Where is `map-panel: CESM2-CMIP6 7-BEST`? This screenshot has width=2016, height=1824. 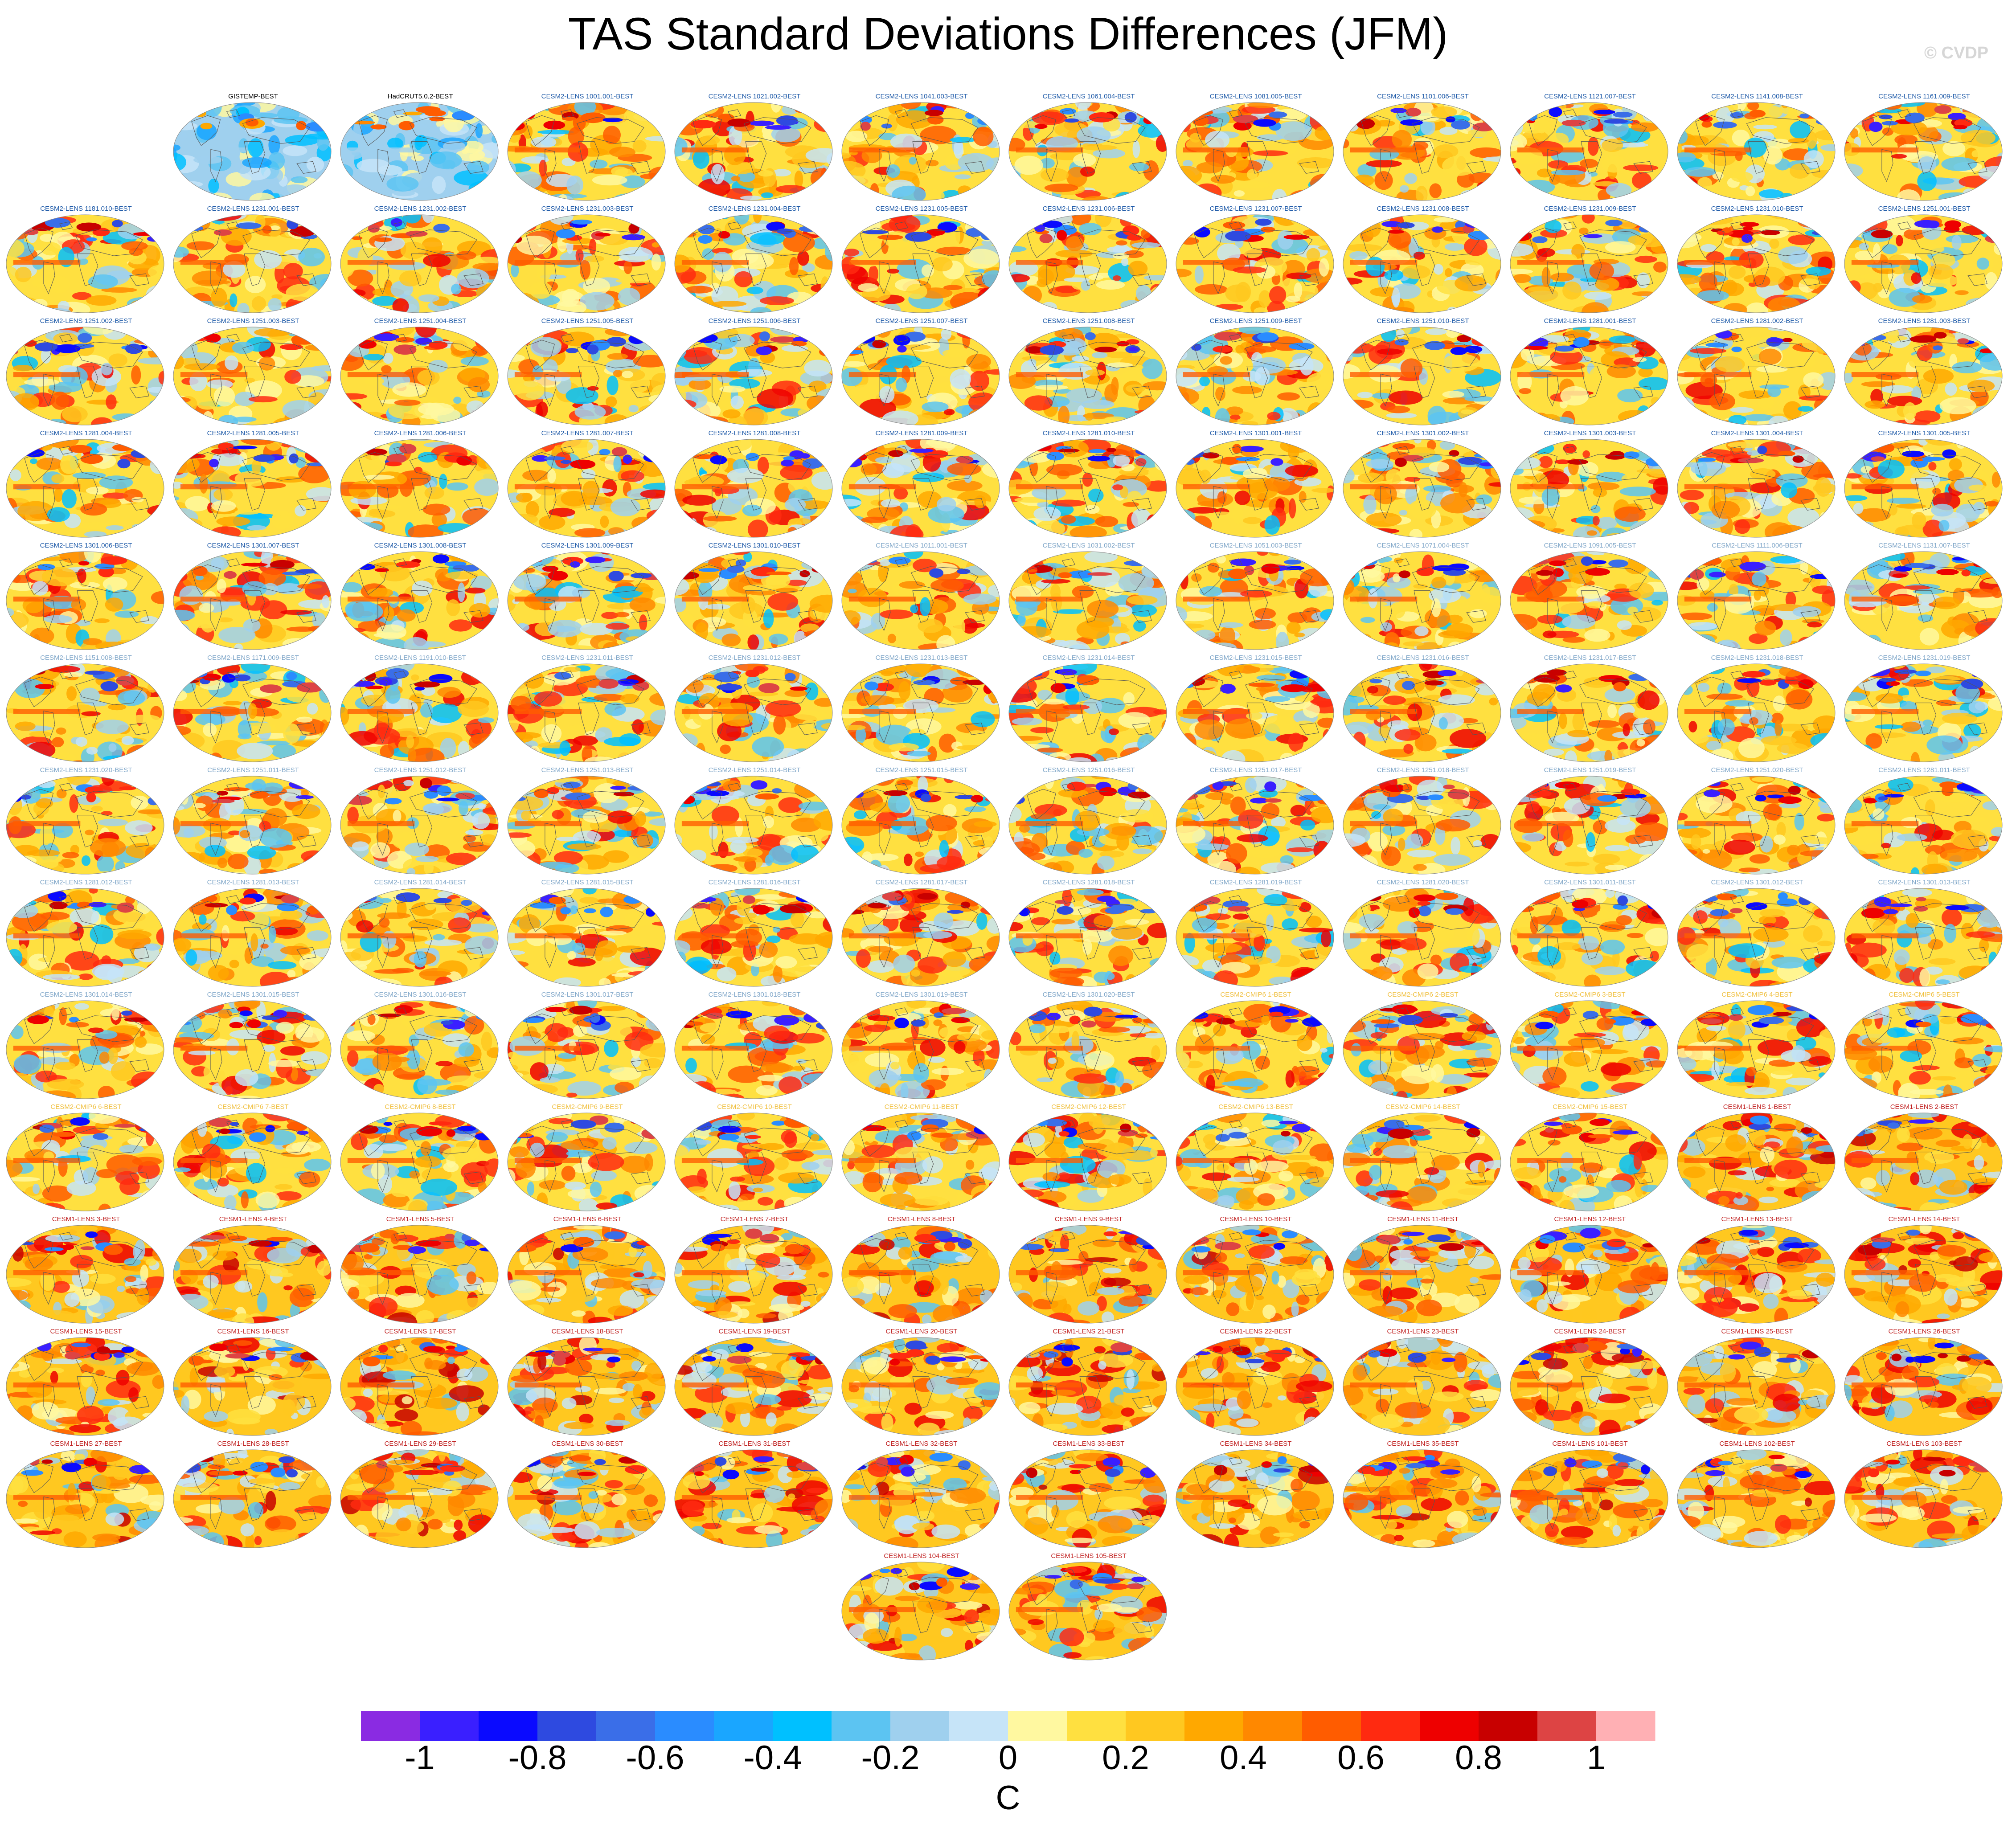
map-panel: CESM2-CMIP6 7-BEST is located at coordinates (253, 1158).